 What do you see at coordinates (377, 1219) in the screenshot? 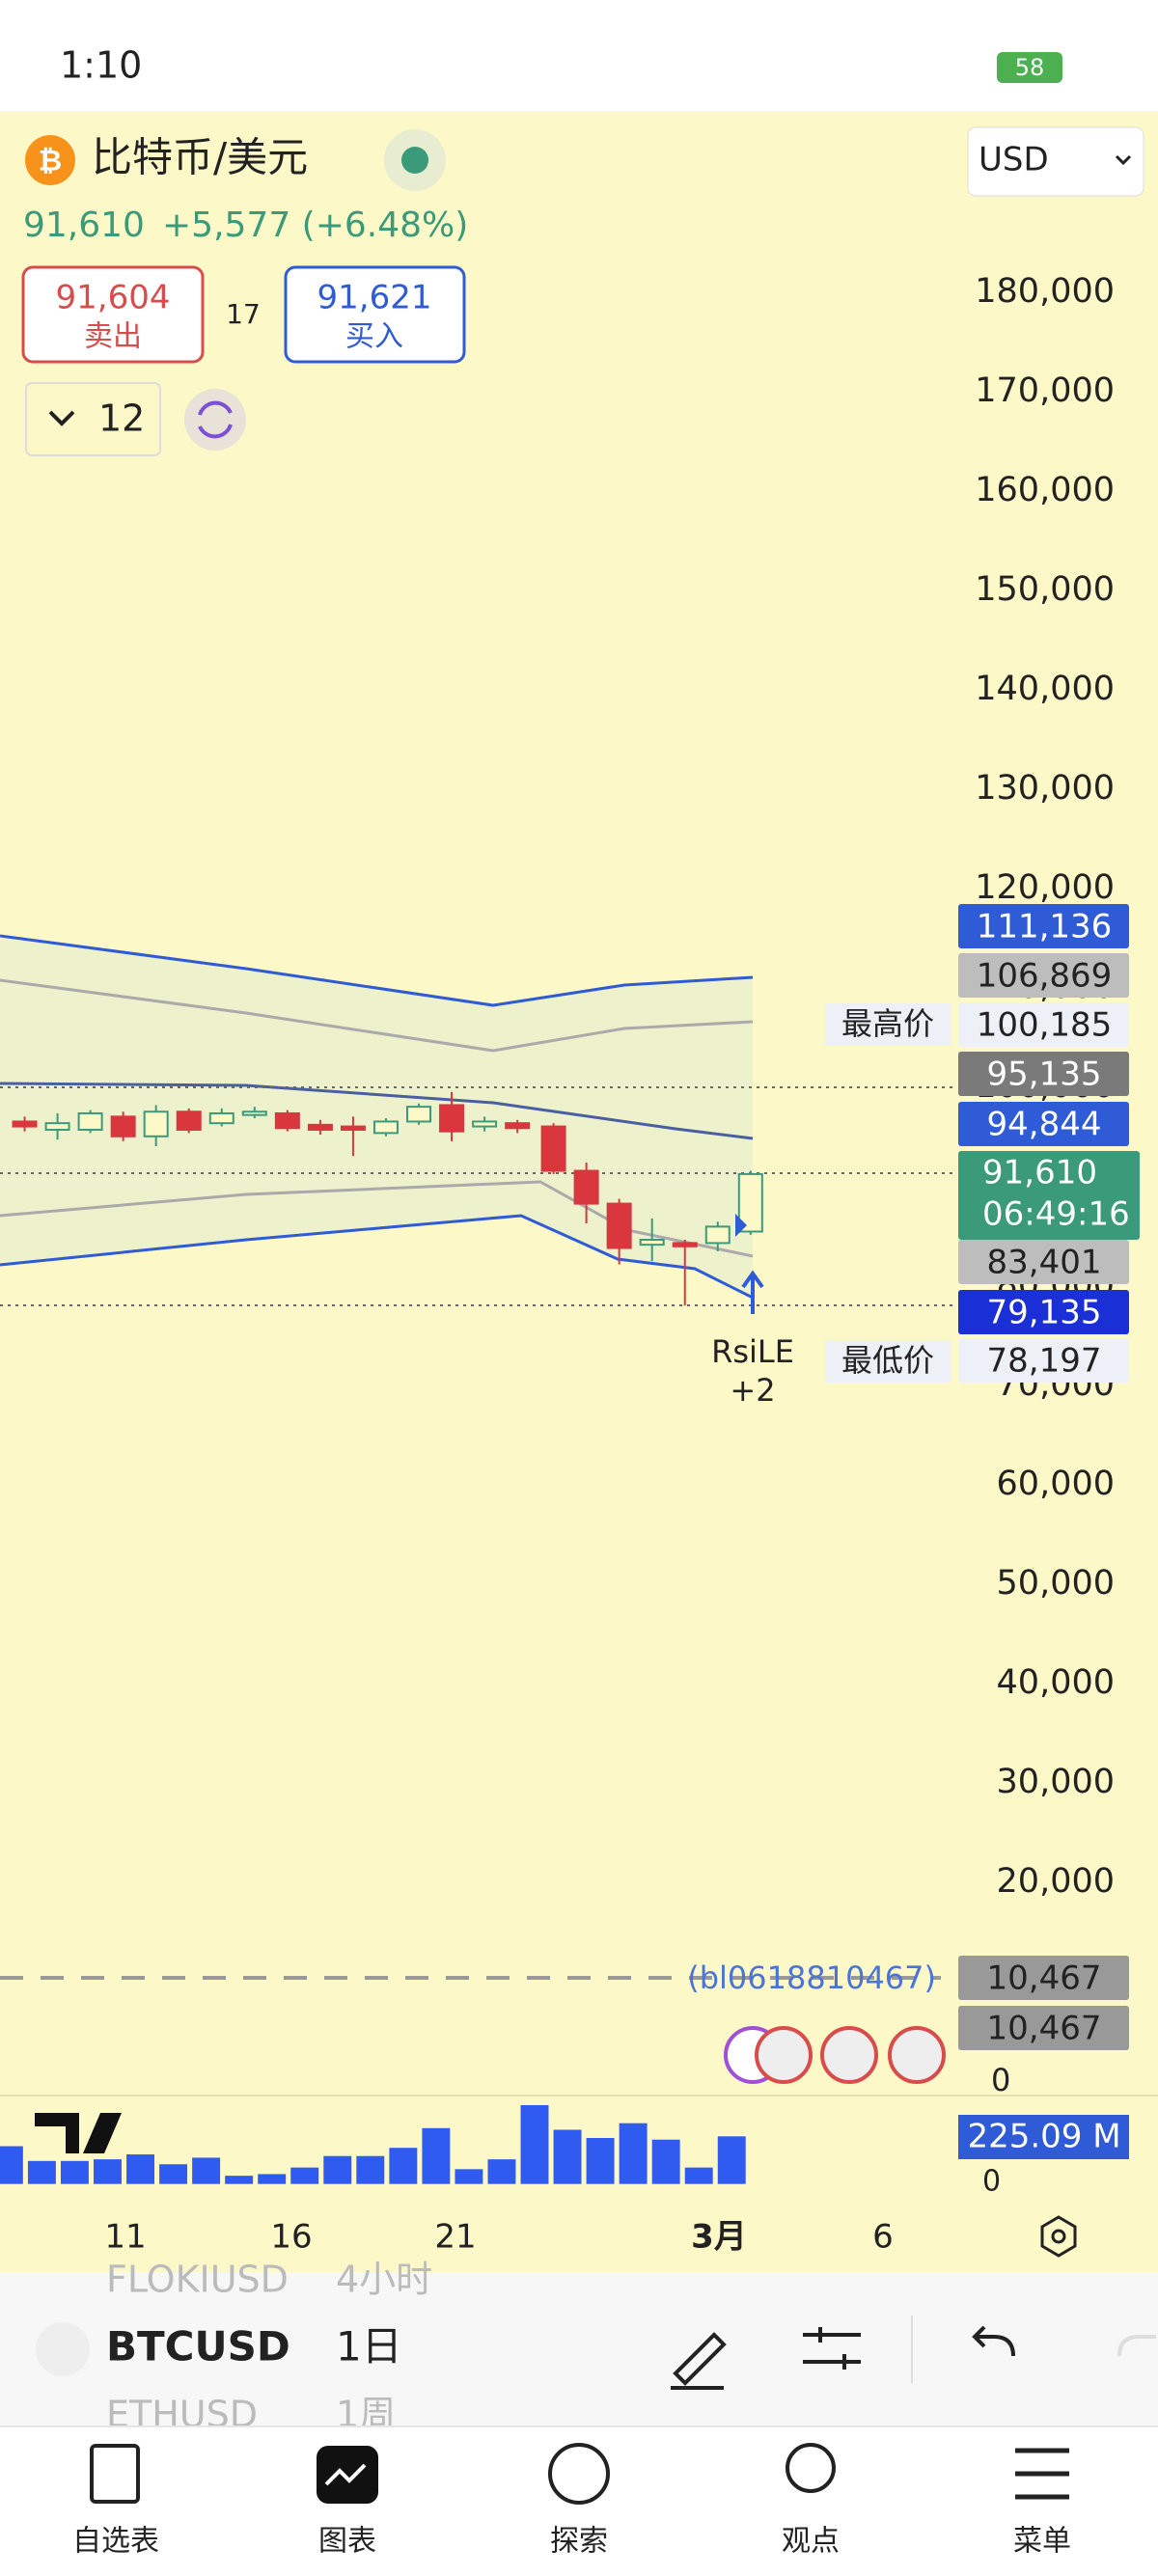
I see `band-lower-inner` at bounding box center [377, 1219].